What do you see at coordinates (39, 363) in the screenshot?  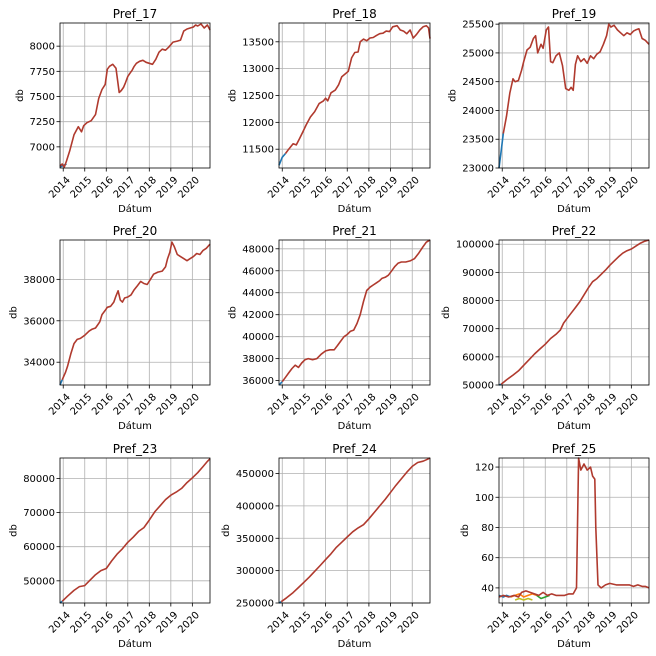 I see `y-tick-label: 34000` at bounding box center [39, 363].